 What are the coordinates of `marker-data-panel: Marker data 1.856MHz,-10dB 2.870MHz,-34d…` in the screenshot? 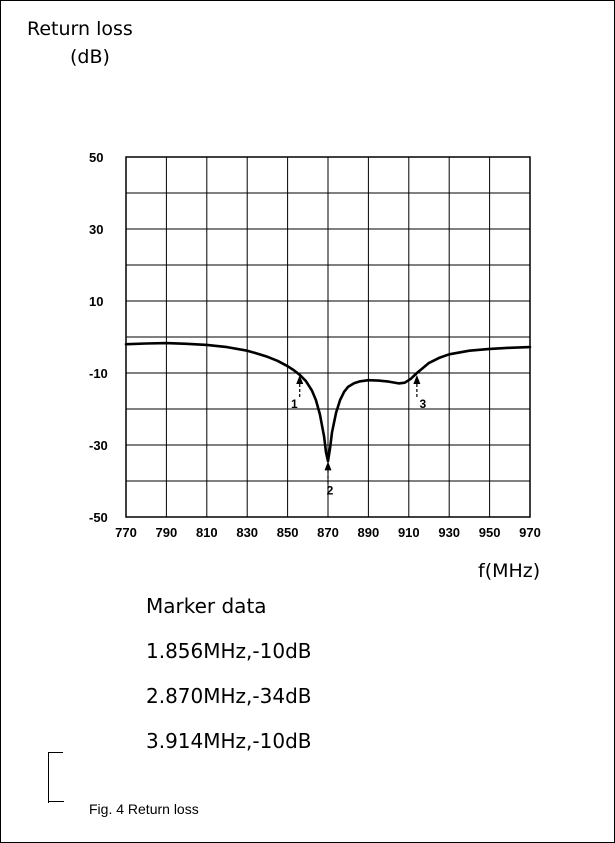 It's located at (229, 678).